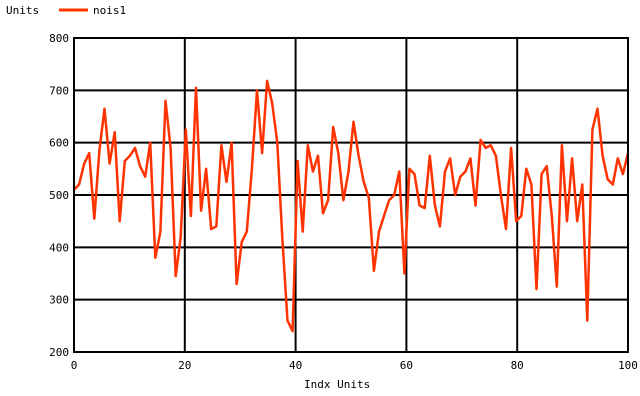 The image size is (640, 396). What do you see at coordinates (74, 365) in the screenshot?
I see `x-tick-label: 0` at bounding box center [74, 365].